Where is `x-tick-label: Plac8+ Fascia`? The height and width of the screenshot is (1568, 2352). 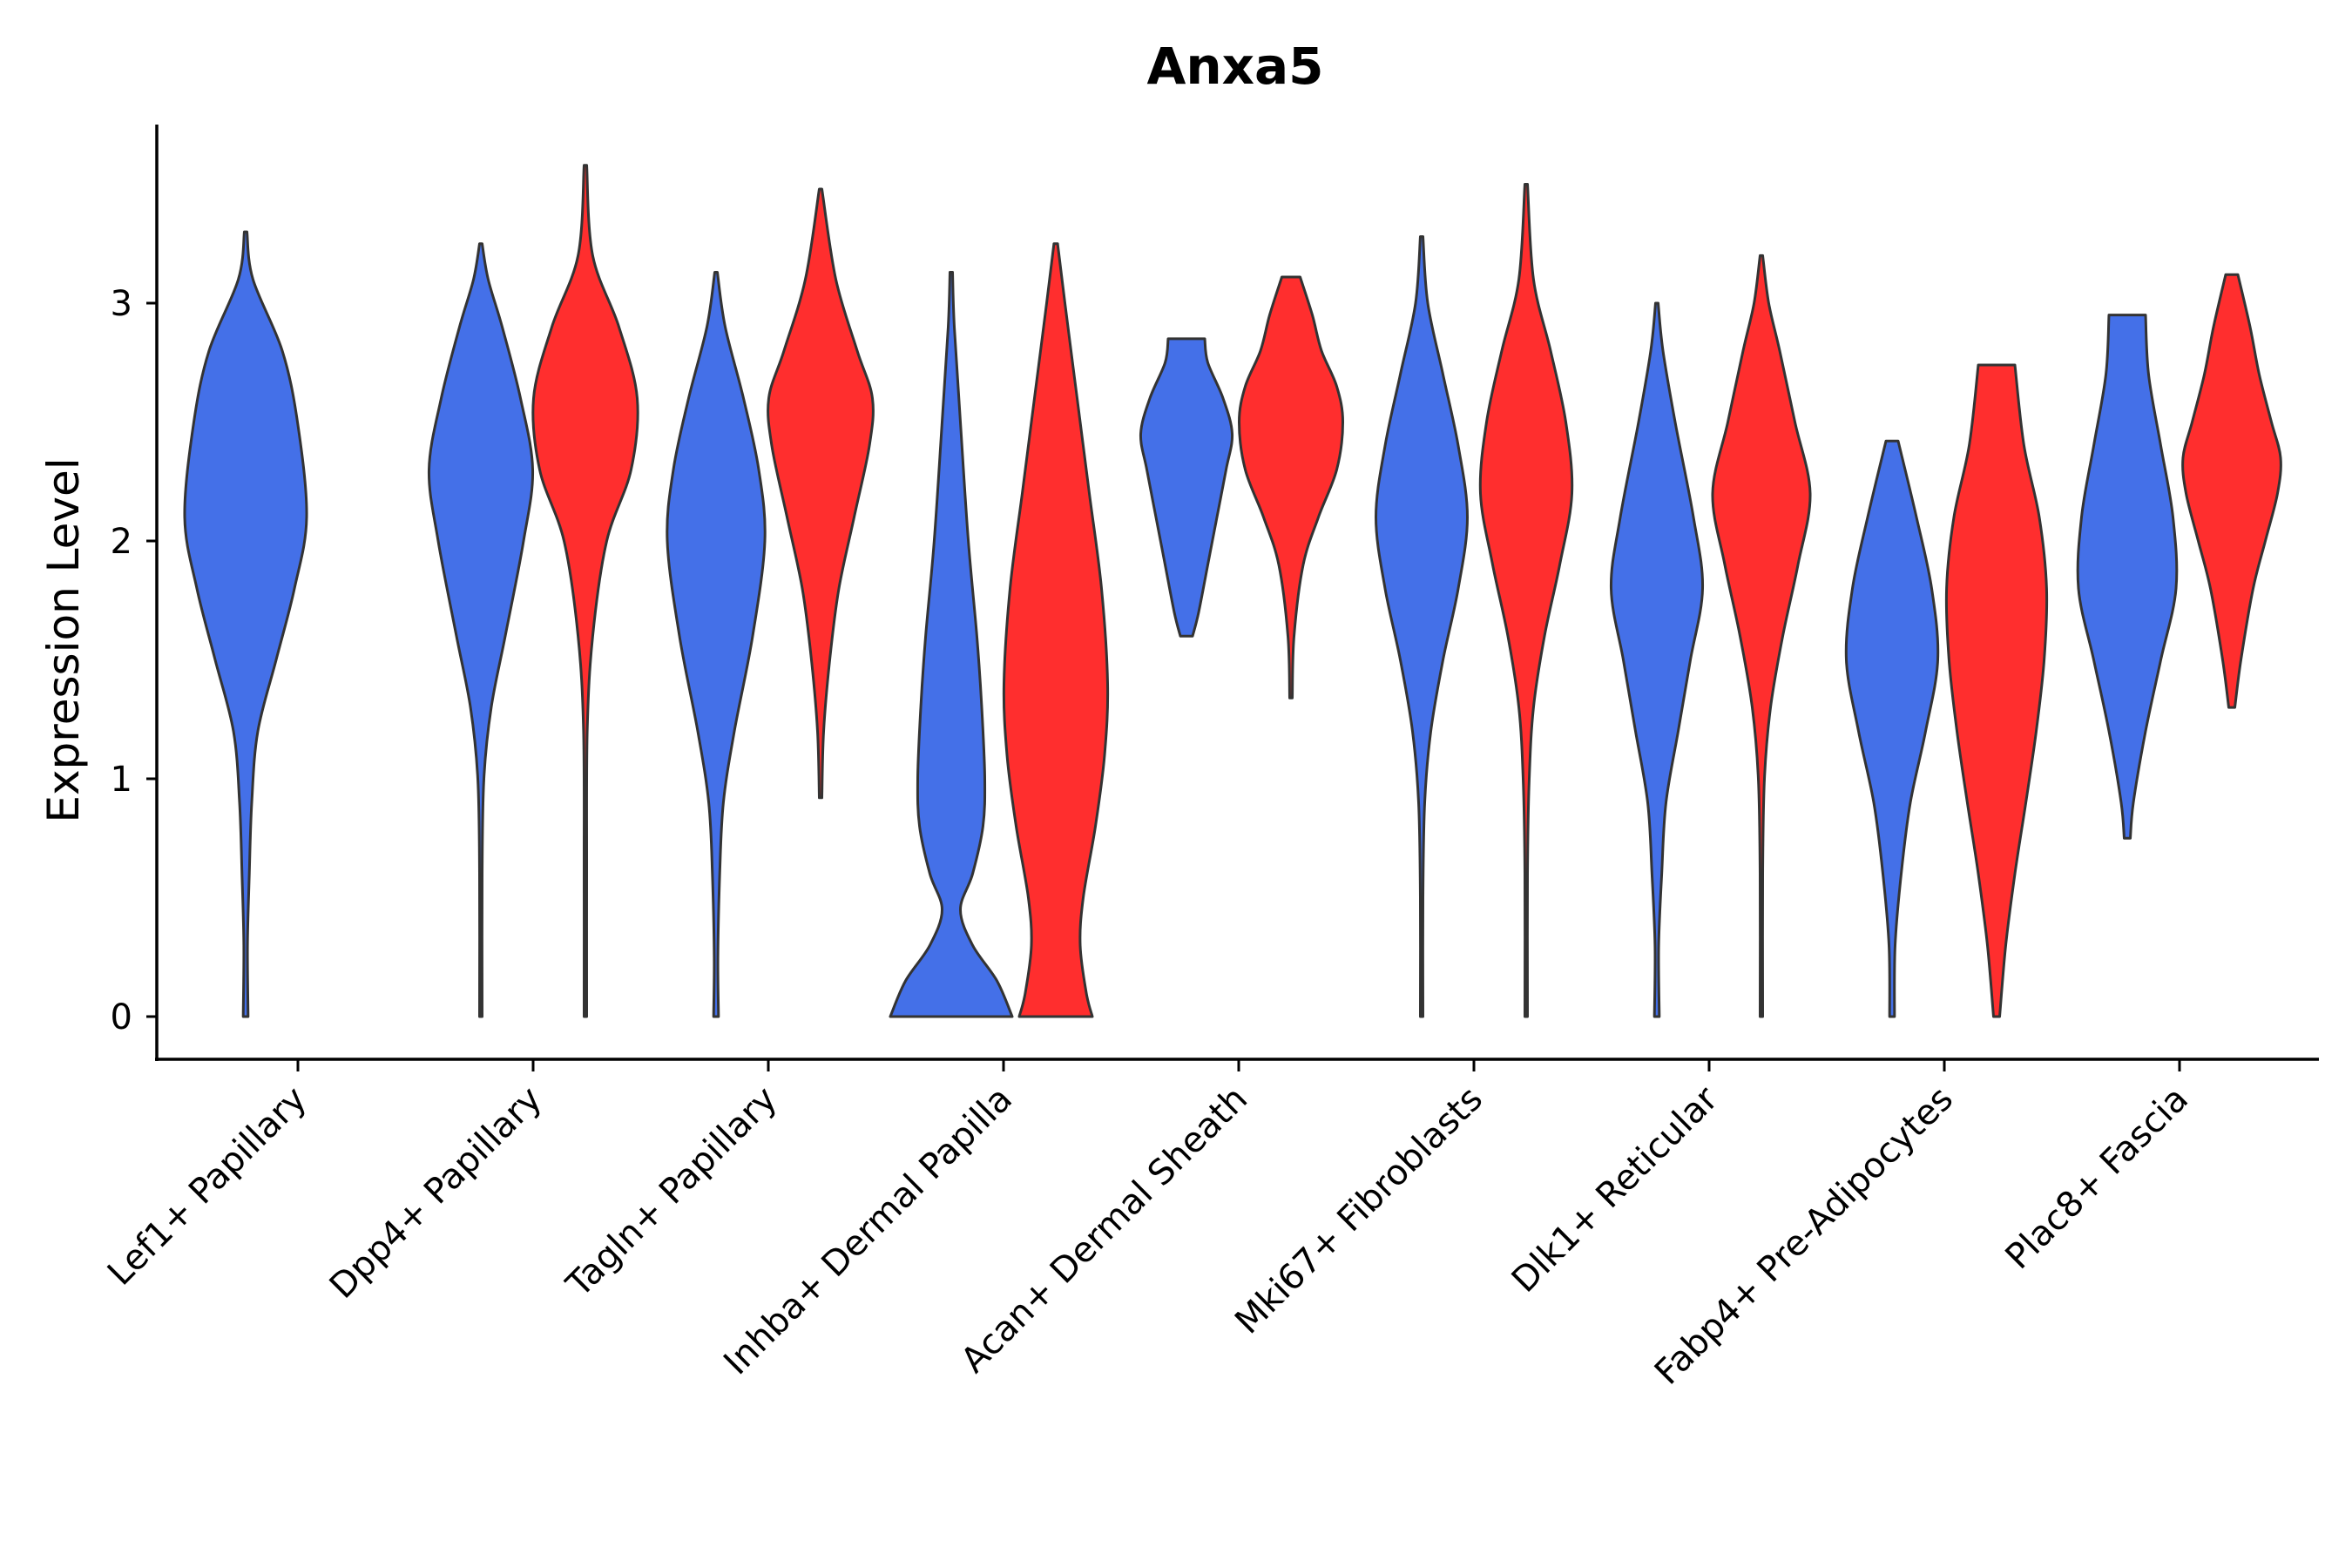 x-tick-label: Plac8+ Fascia is located at coordinates (2097, 1178).